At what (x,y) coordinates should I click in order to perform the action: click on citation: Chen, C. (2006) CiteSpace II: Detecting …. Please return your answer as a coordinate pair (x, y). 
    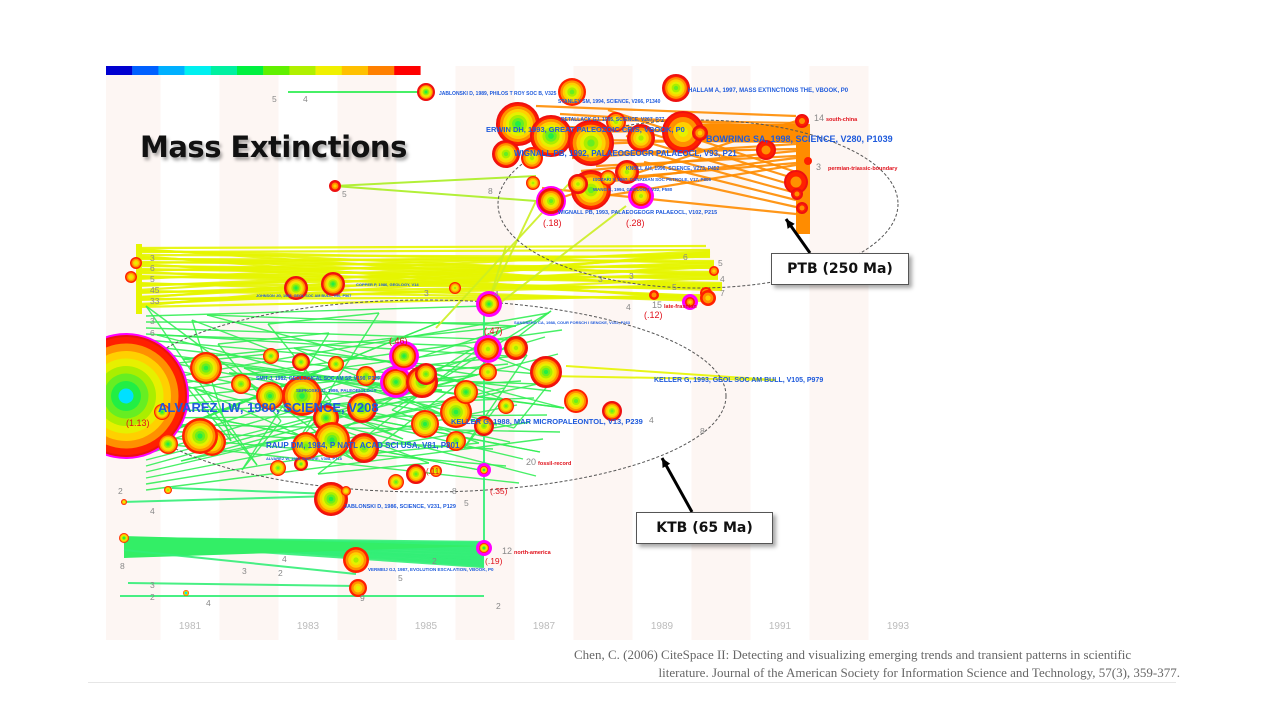
    Looking at the image, I should click on (860, 664).